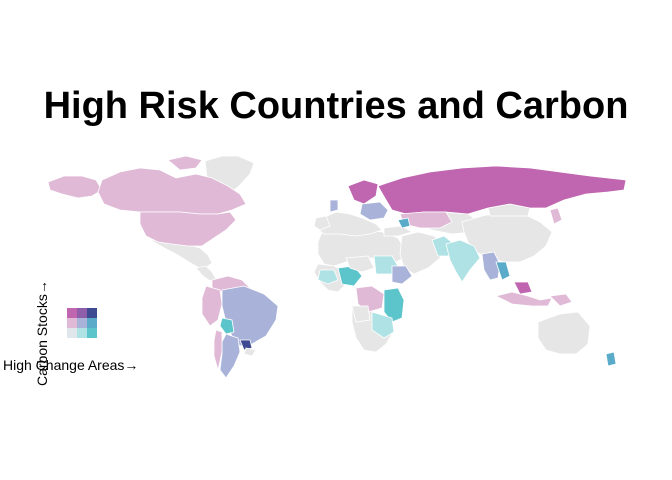 The height and width of the screenshot is (480, 672). Describe the element at coordinates (185, 163) in the screenshot. I see `canada-arctic` at that location.